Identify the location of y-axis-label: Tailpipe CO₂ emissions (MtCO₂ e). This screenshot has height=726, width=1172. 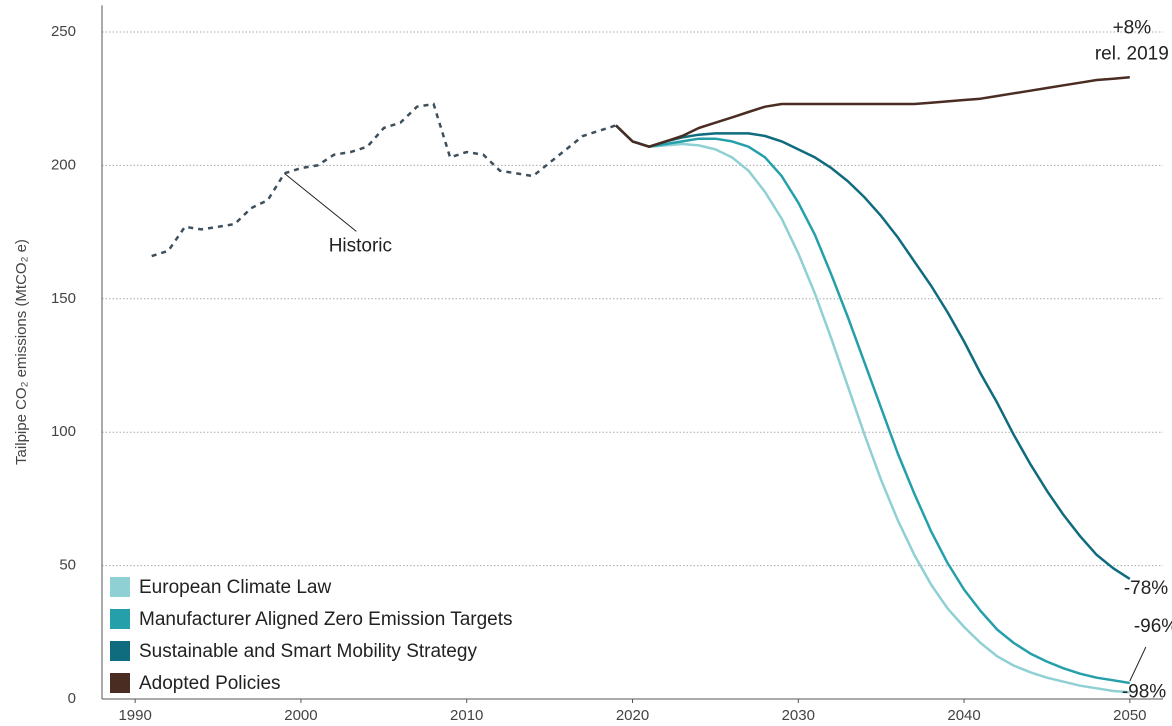
(21, 352).